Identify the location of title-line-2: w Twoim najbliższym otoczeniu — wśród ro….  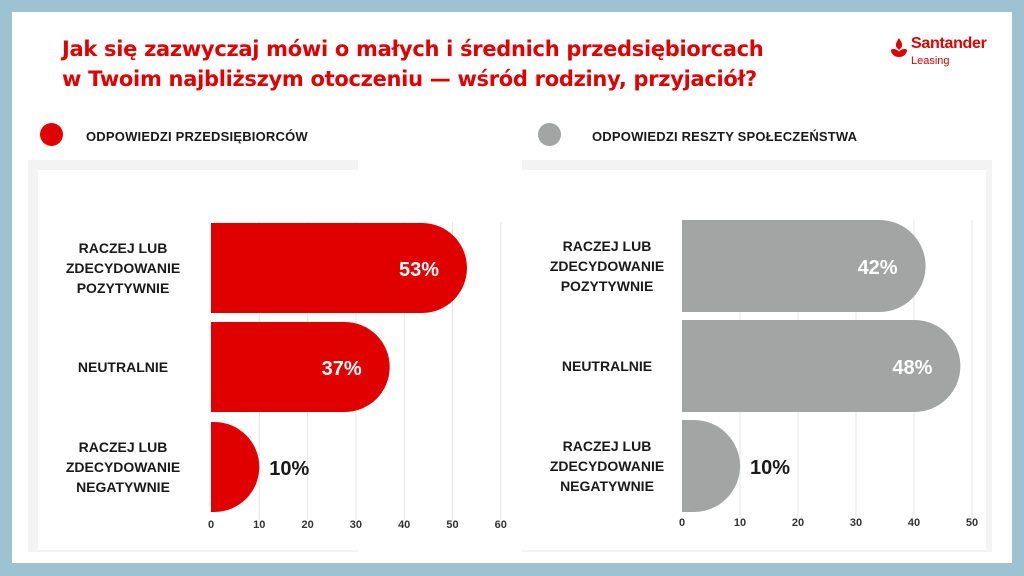
(409, 79).